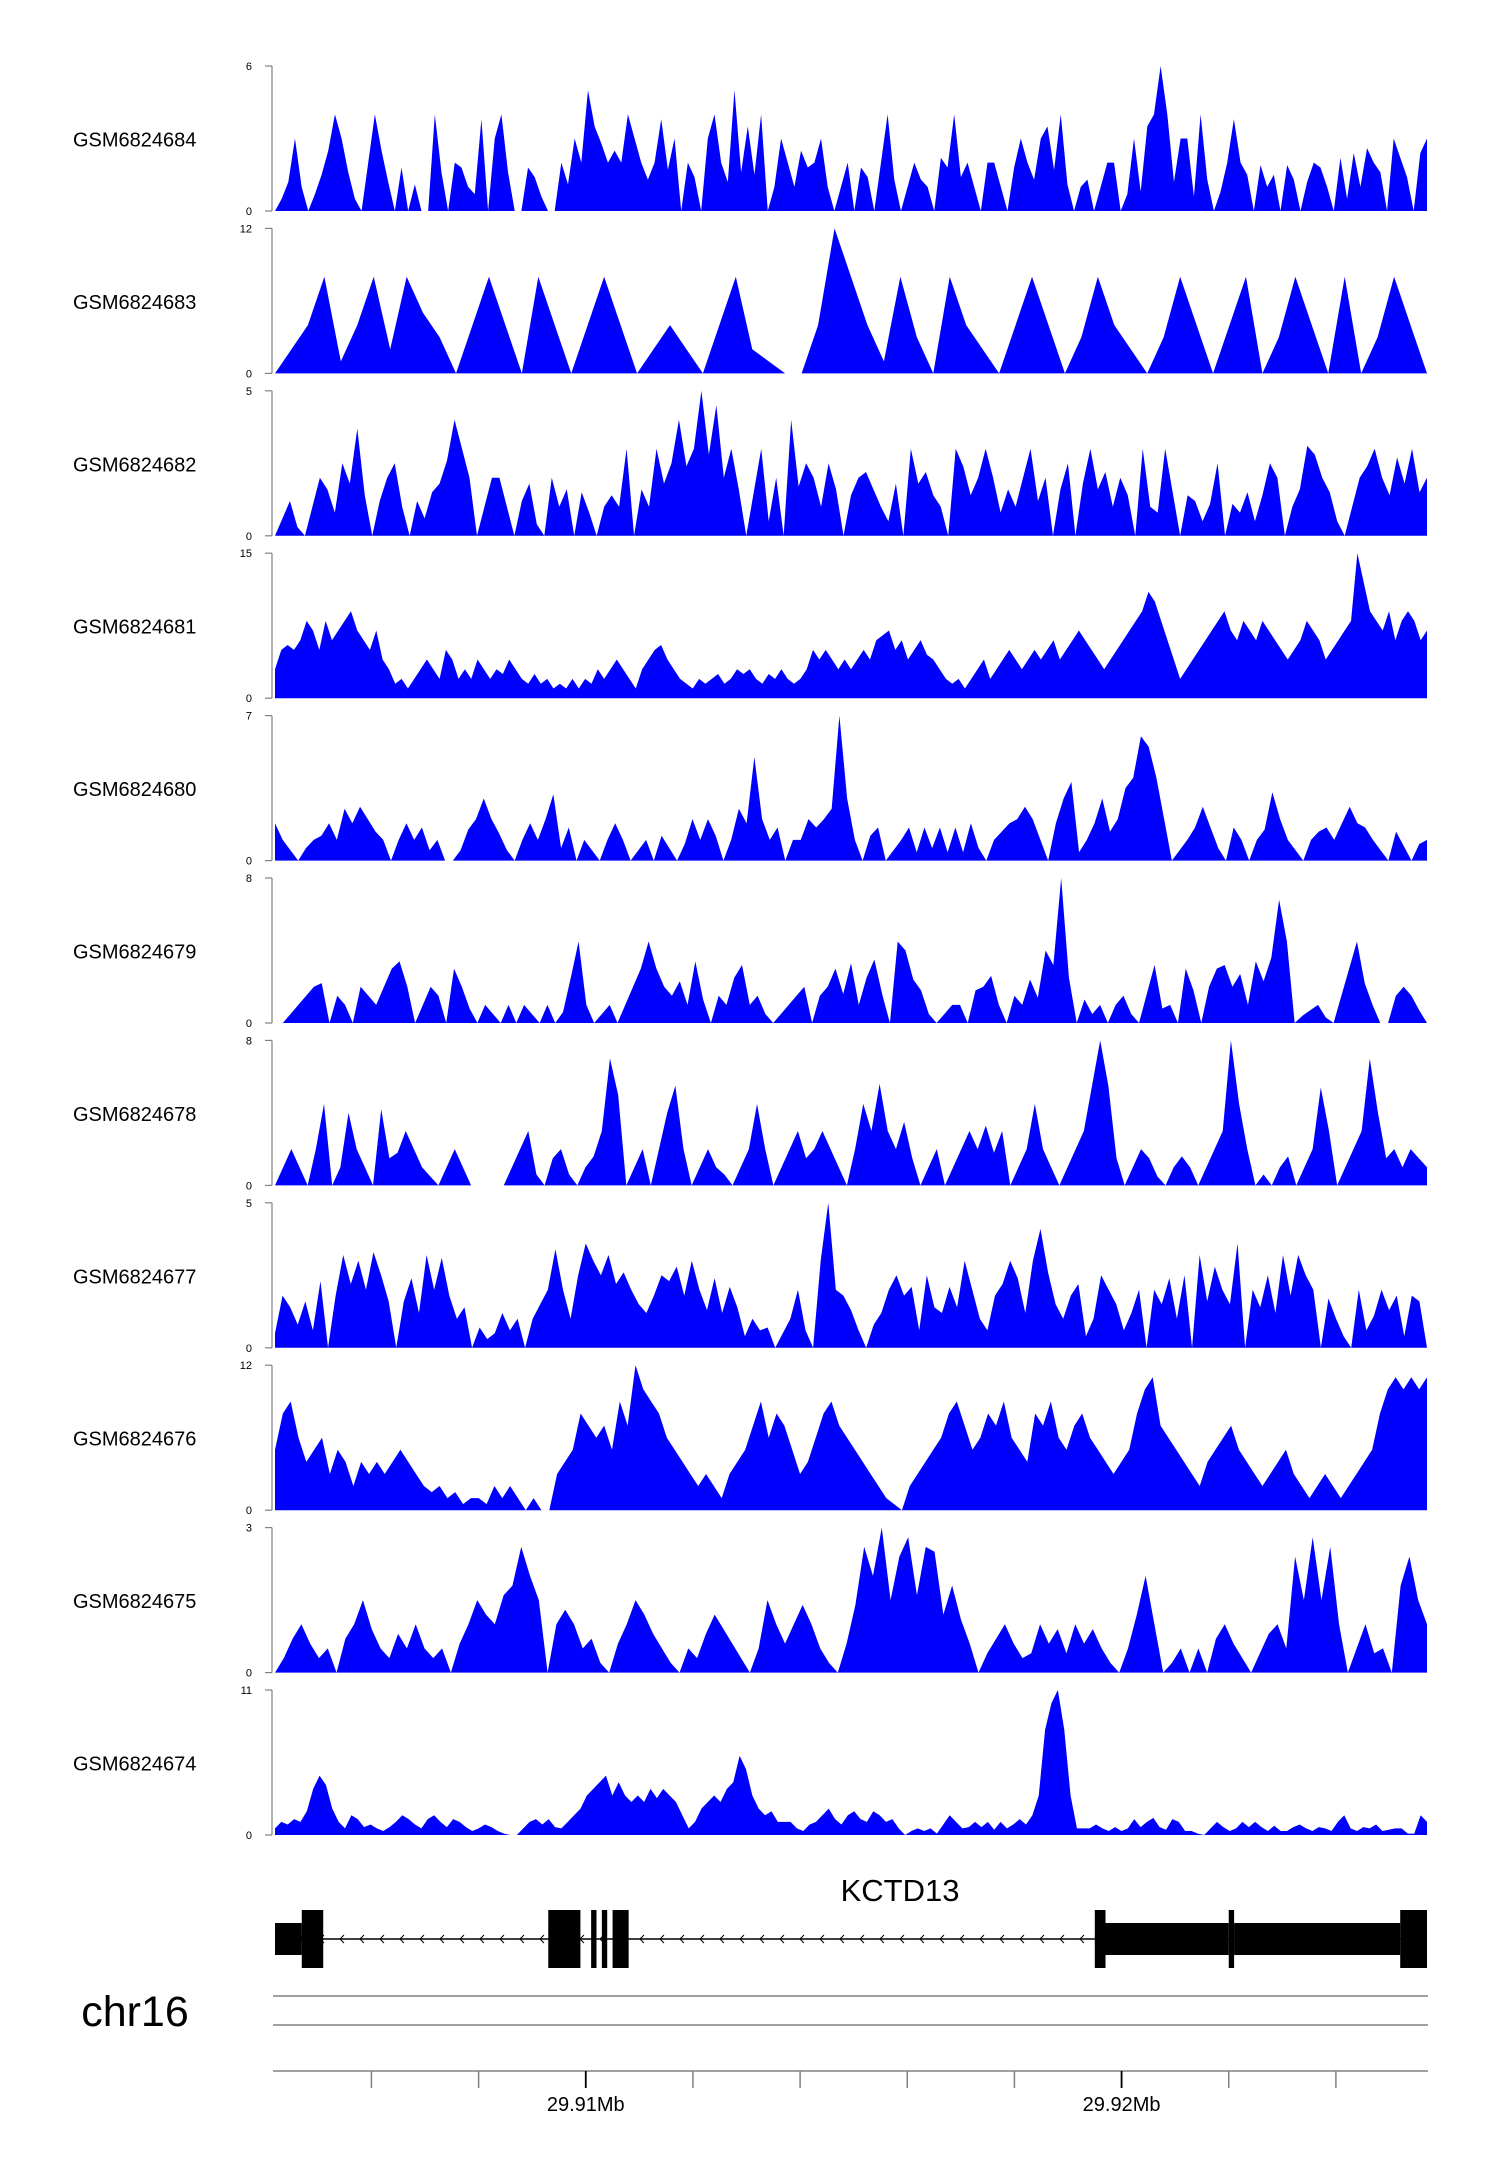  Describe the element at coordinates (249, 67) in the screenshot. I see `y-max-label: 6` at that location.